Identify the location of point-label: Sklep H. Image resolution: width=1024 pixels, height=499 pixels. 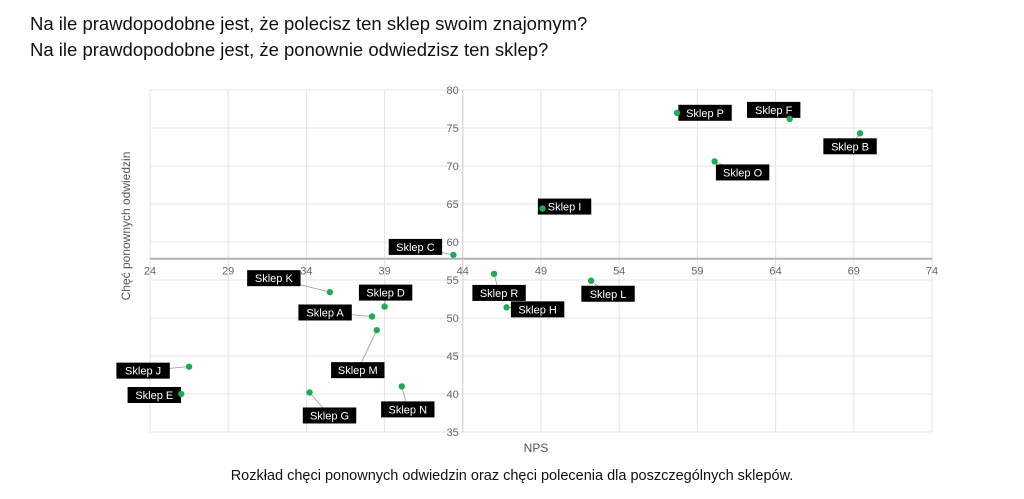
(537, 310).